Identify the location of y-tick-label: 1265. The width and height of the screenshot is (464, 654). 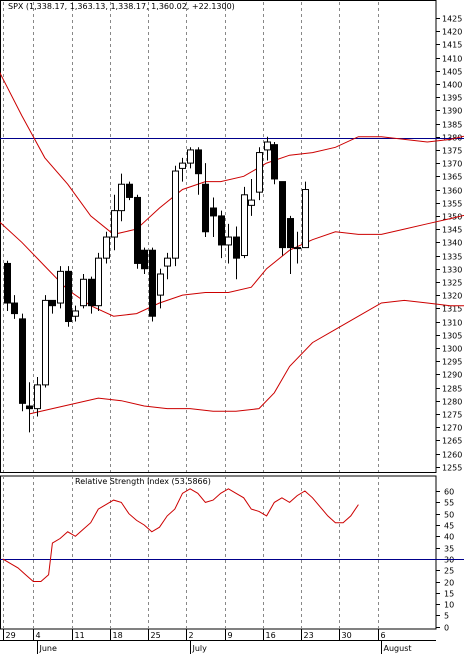
(452, 441).